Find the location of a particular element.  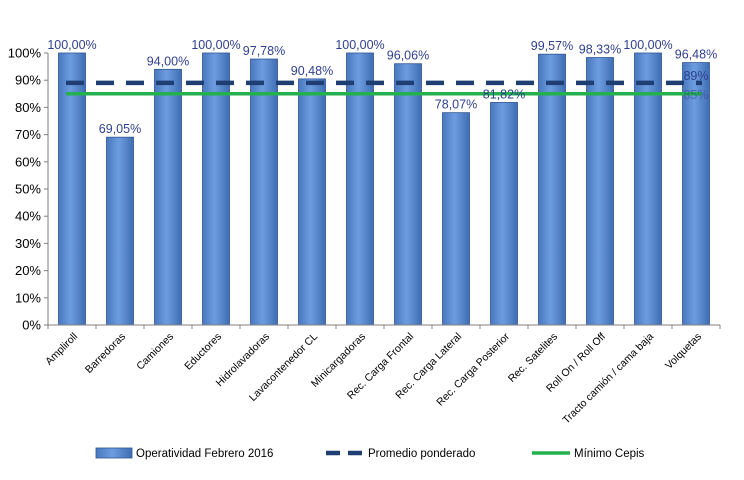

bar-data-label: 96,48% is located at coordinates (696, 55).